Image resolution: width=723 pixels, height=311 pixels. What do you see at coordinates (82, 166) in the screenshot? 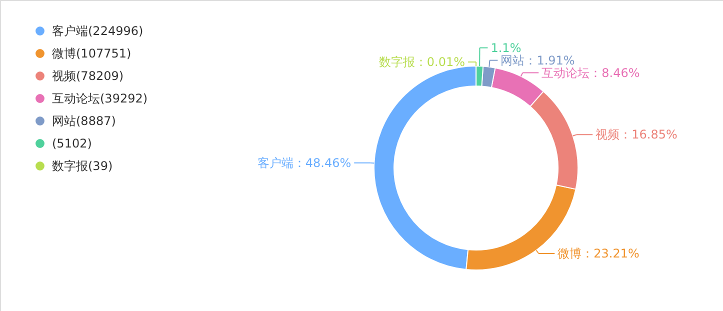
I see `legend-label: 数字报(39)` at bounding box center [82, 166].